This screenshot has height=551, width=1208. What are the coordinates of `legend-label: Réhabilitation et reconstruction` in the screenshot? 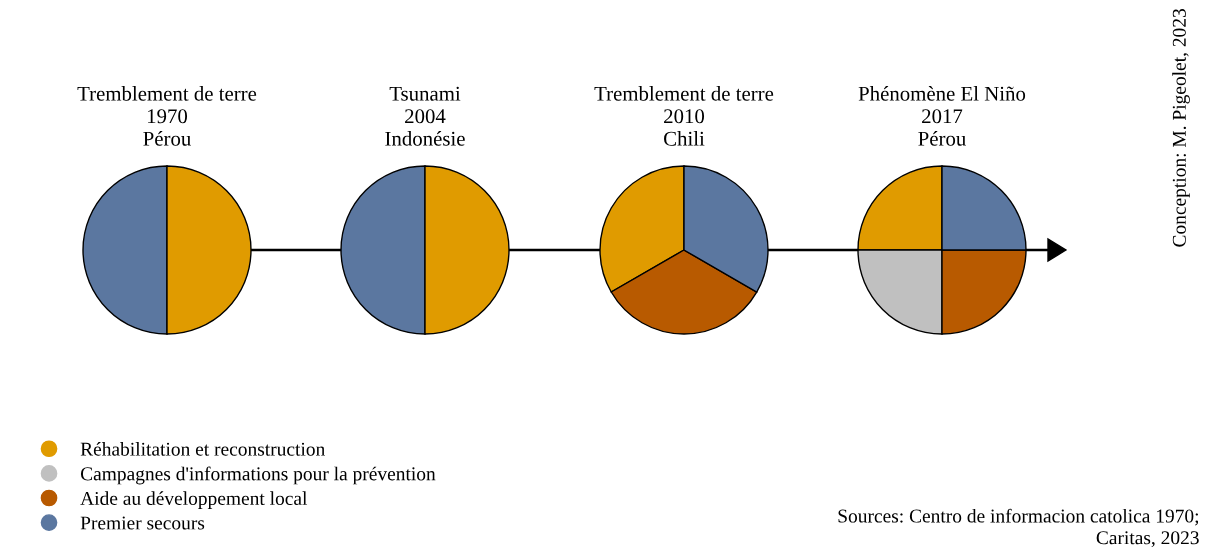 It's located at (202, 449).